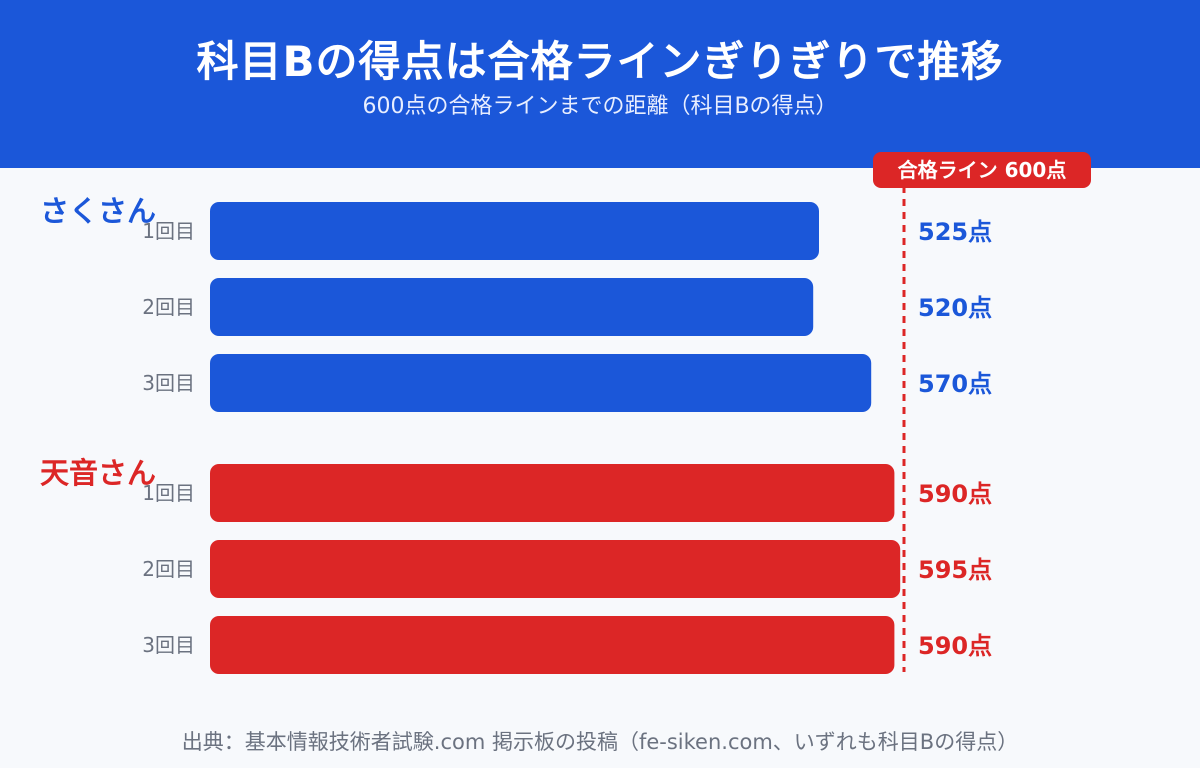 Image resolution: width=1200 pixels, height=768 pixels. Describe the element at coordinates (955, 570) in the screenshot. I see `value-label: 595点` at that location.